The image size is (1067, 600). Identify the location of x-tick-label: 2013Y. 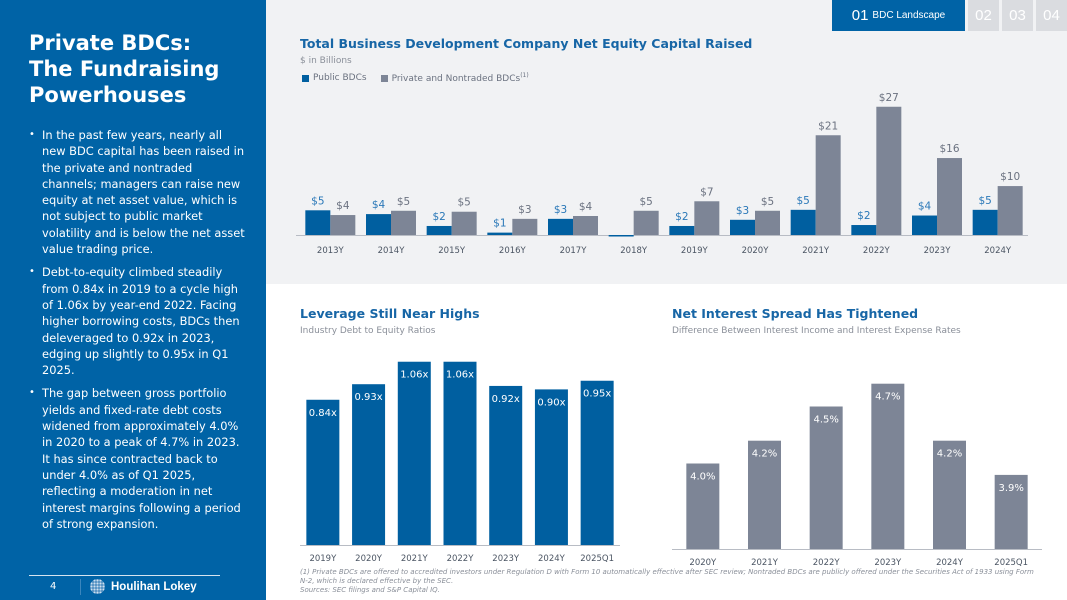
(331, 251).